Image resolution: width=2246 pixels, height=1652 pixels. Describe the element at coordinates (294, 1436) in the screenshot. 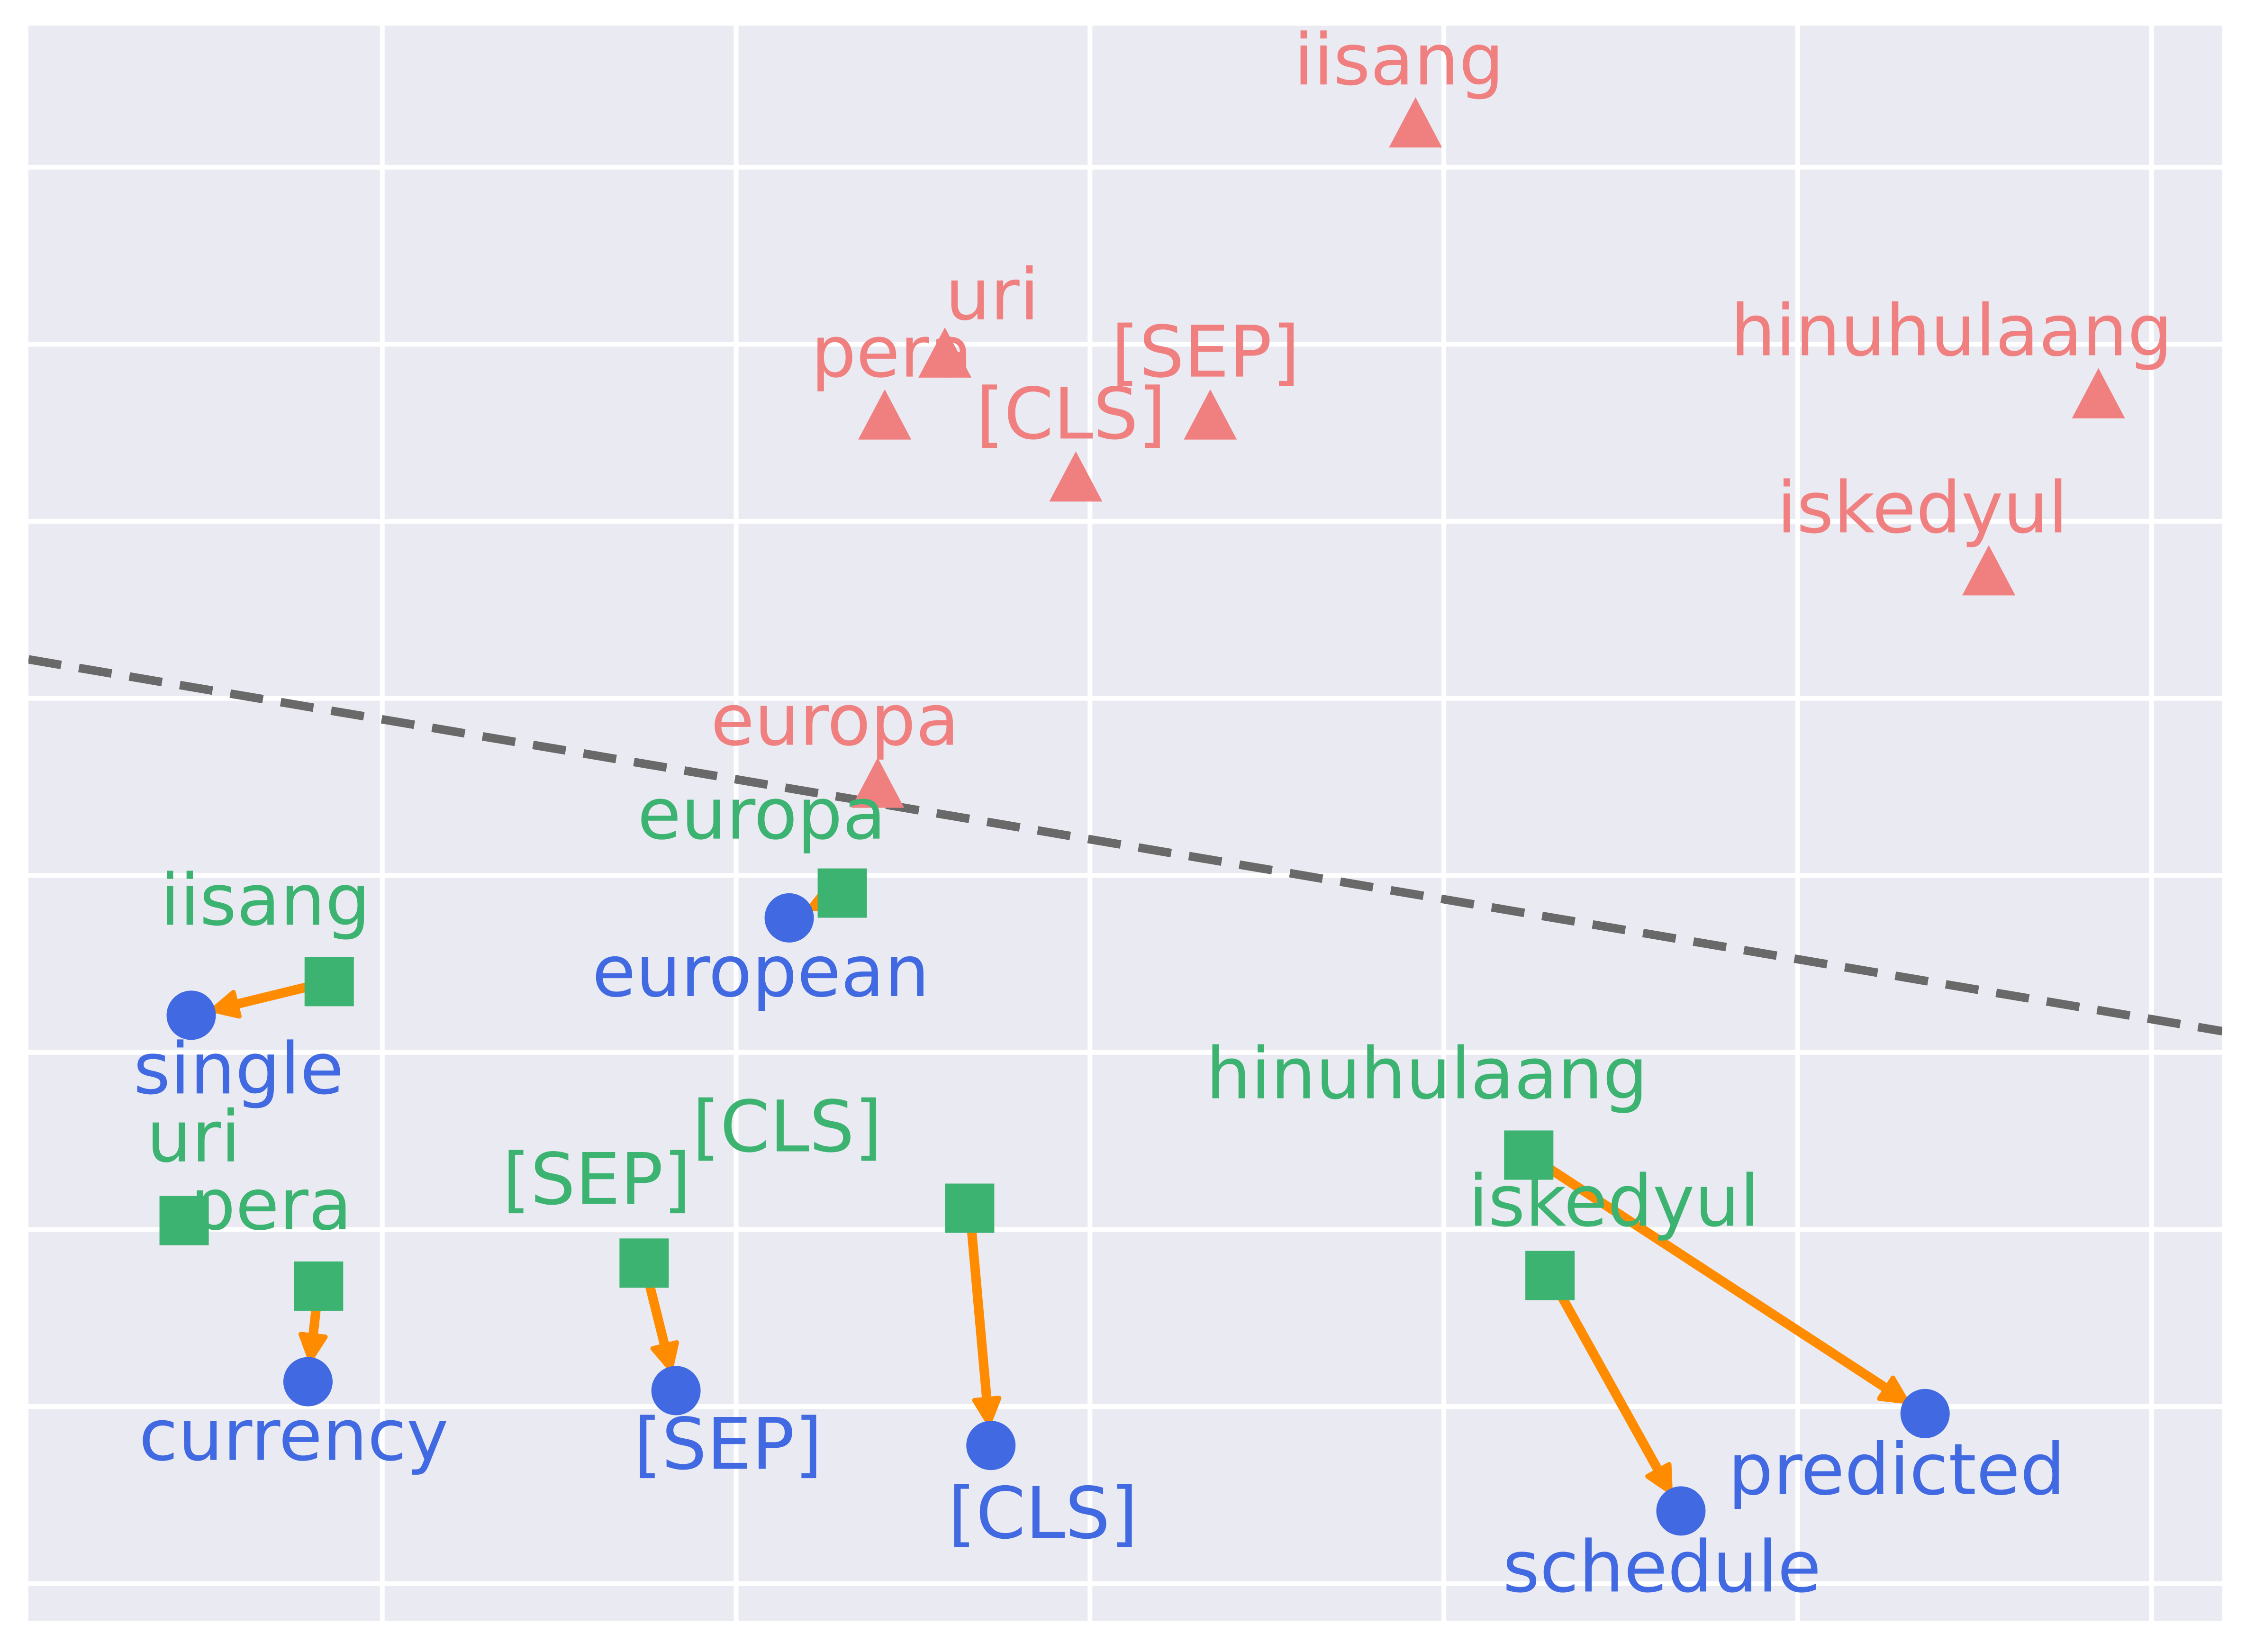

I see `point-label: currency` at that location.